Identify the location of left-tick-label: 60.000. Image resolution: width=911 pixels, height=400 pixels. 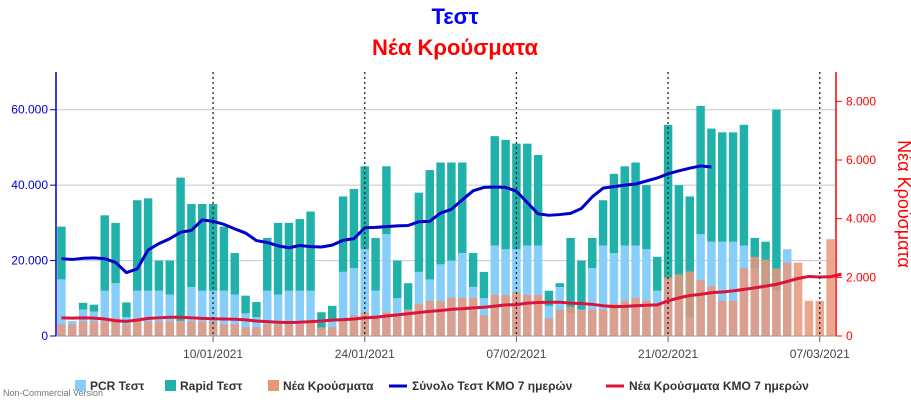
(29, 110).